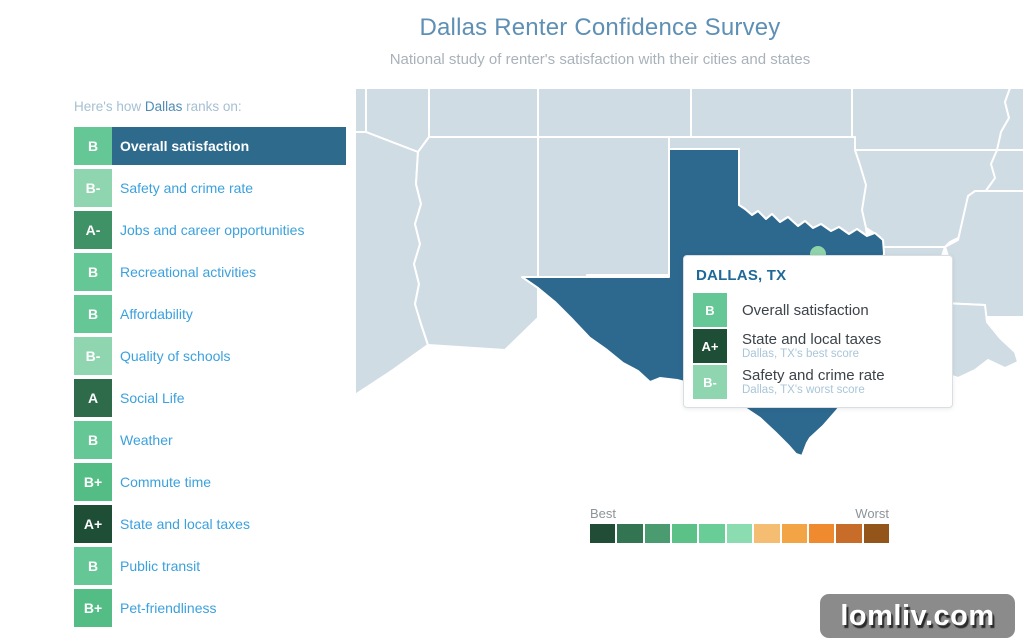 The width and height of the screenshot is (1024, 642). Describe the element at coordinates (476, 243) in the screenshot. I see `state-arizona` at that location.